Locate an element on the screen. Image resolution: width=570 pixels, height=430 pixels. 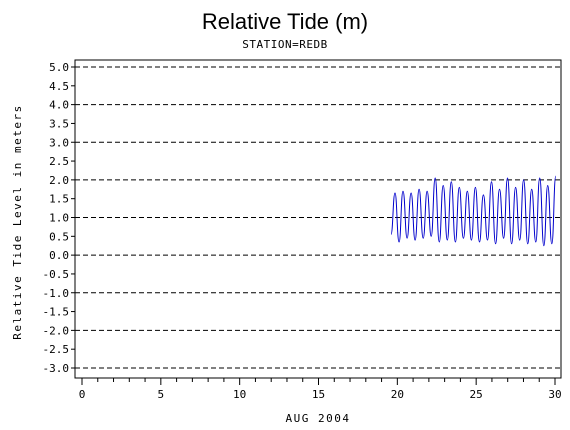
y-tick-label: -0.5 is located at coordinates (56, 274).